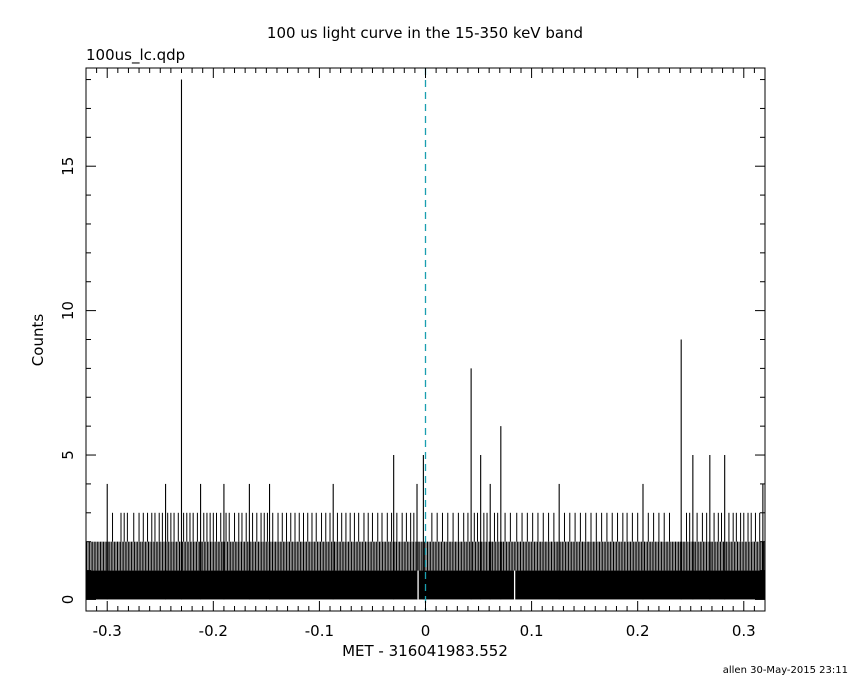 The width and height of the screenshot is (850, 680). I want to click on y-tick-label: 0, so click(68, 600).